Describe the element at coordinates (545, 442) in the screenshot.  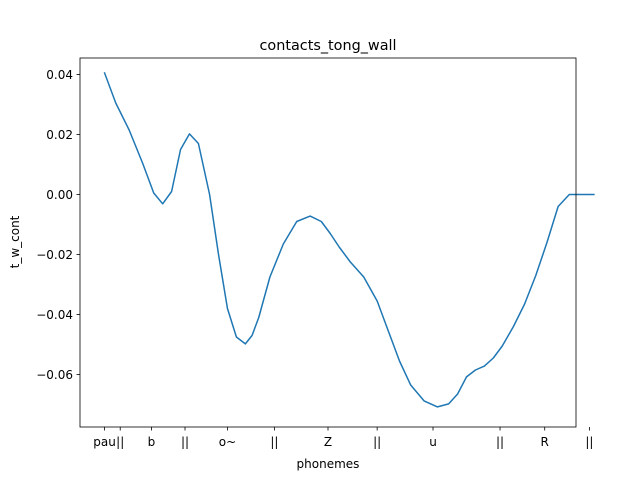
I see `x-tick-label: R` at that location.